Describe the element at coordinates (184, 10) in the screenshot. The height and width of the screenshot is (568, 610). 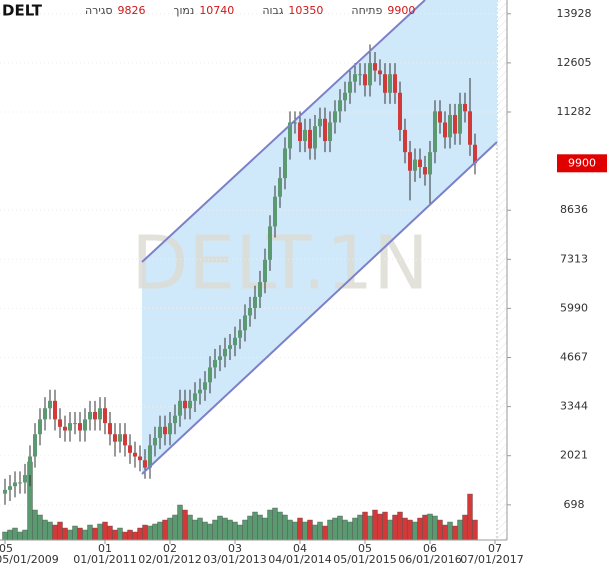
I see `field-label: נמוך` at that location.